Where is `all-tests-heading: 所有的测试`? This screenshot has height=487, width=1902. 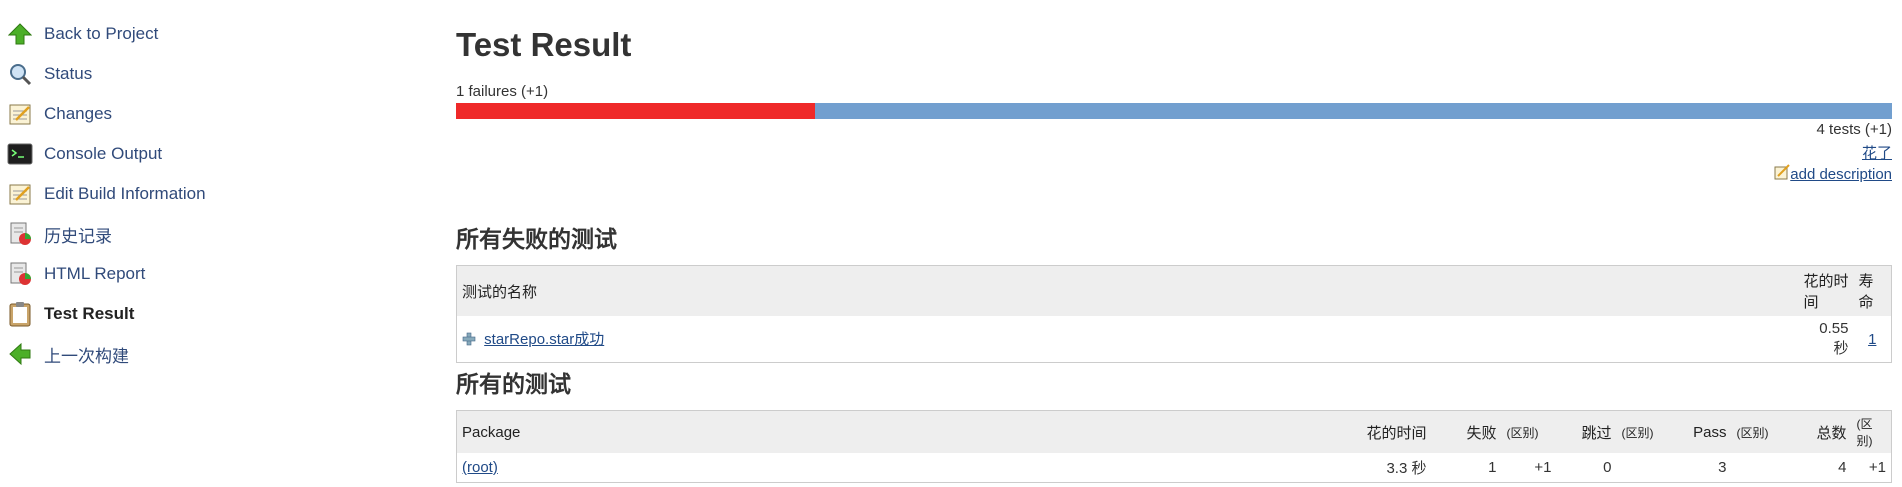
all-tests-heading: 所有的测试 is located at coordinates (513, 384).